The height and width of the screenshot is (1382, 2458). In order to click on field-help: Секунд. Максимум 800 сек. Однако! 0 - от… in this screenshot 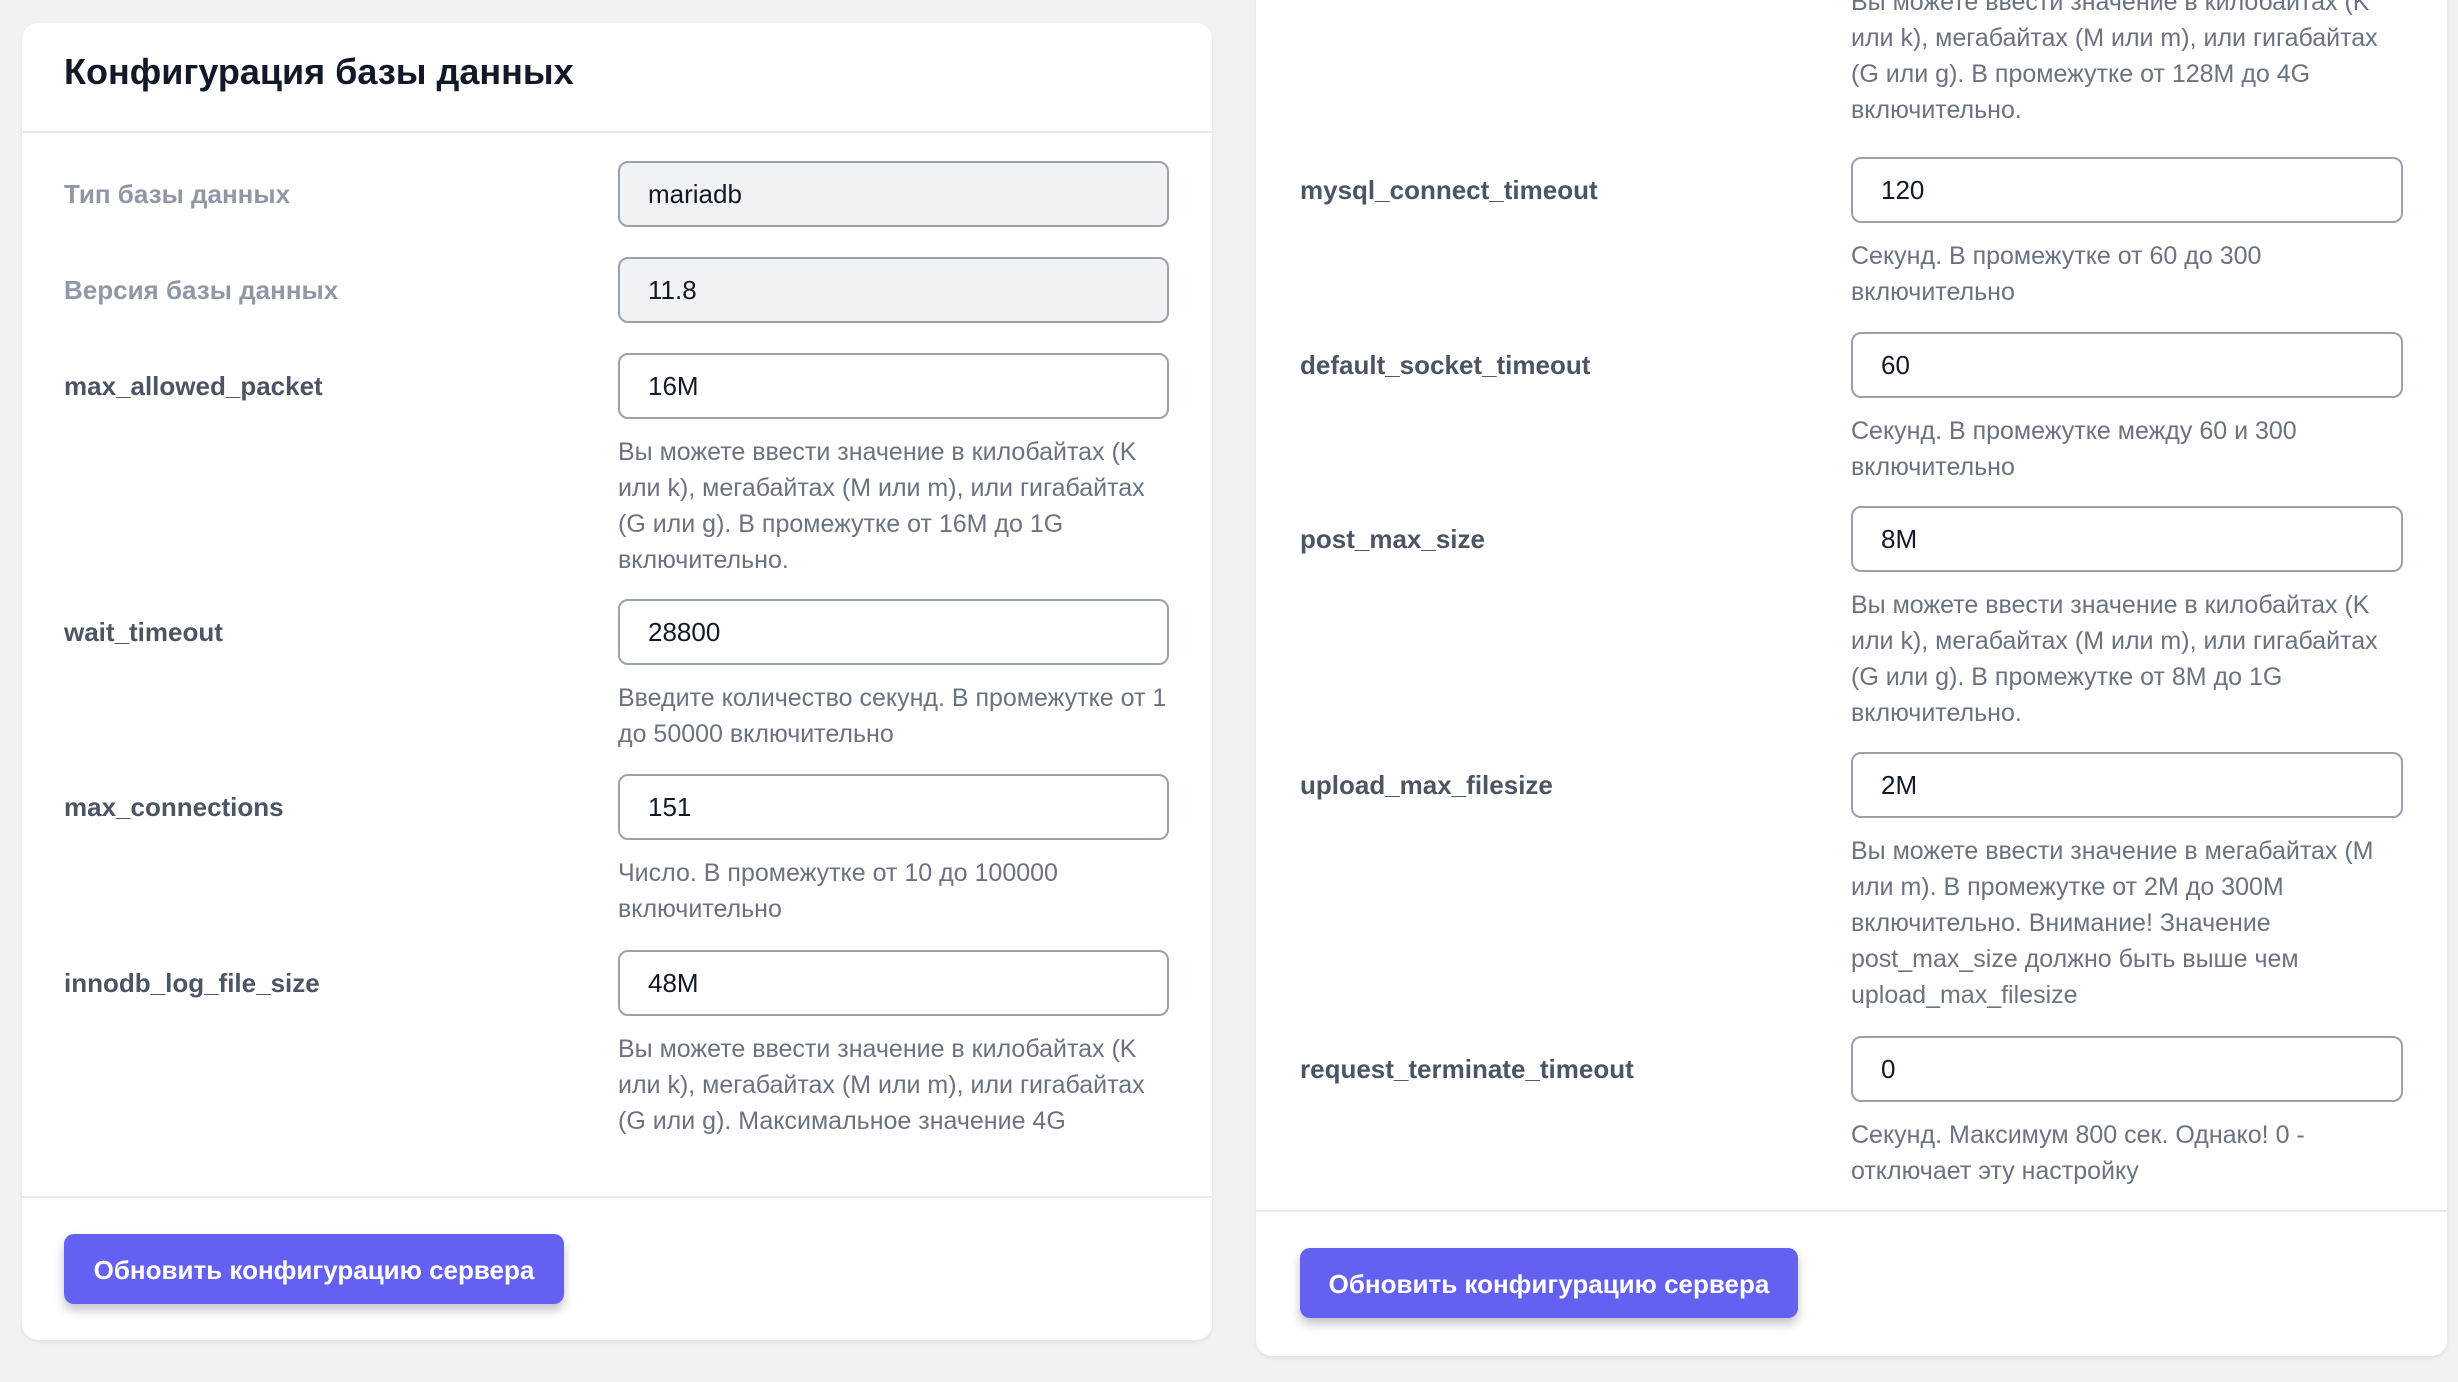, I will do `click(2078, 1153)`.